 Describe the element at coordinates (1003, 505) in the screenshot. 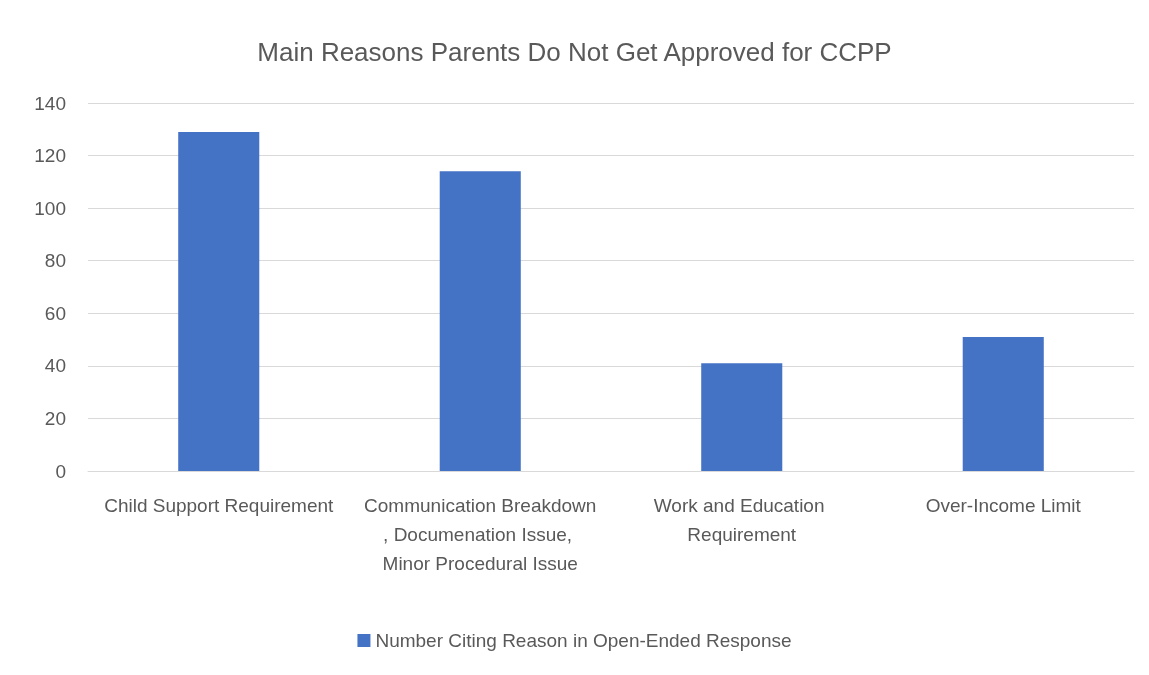

I see `x-tick-label: Over-Income Limit` at that location.